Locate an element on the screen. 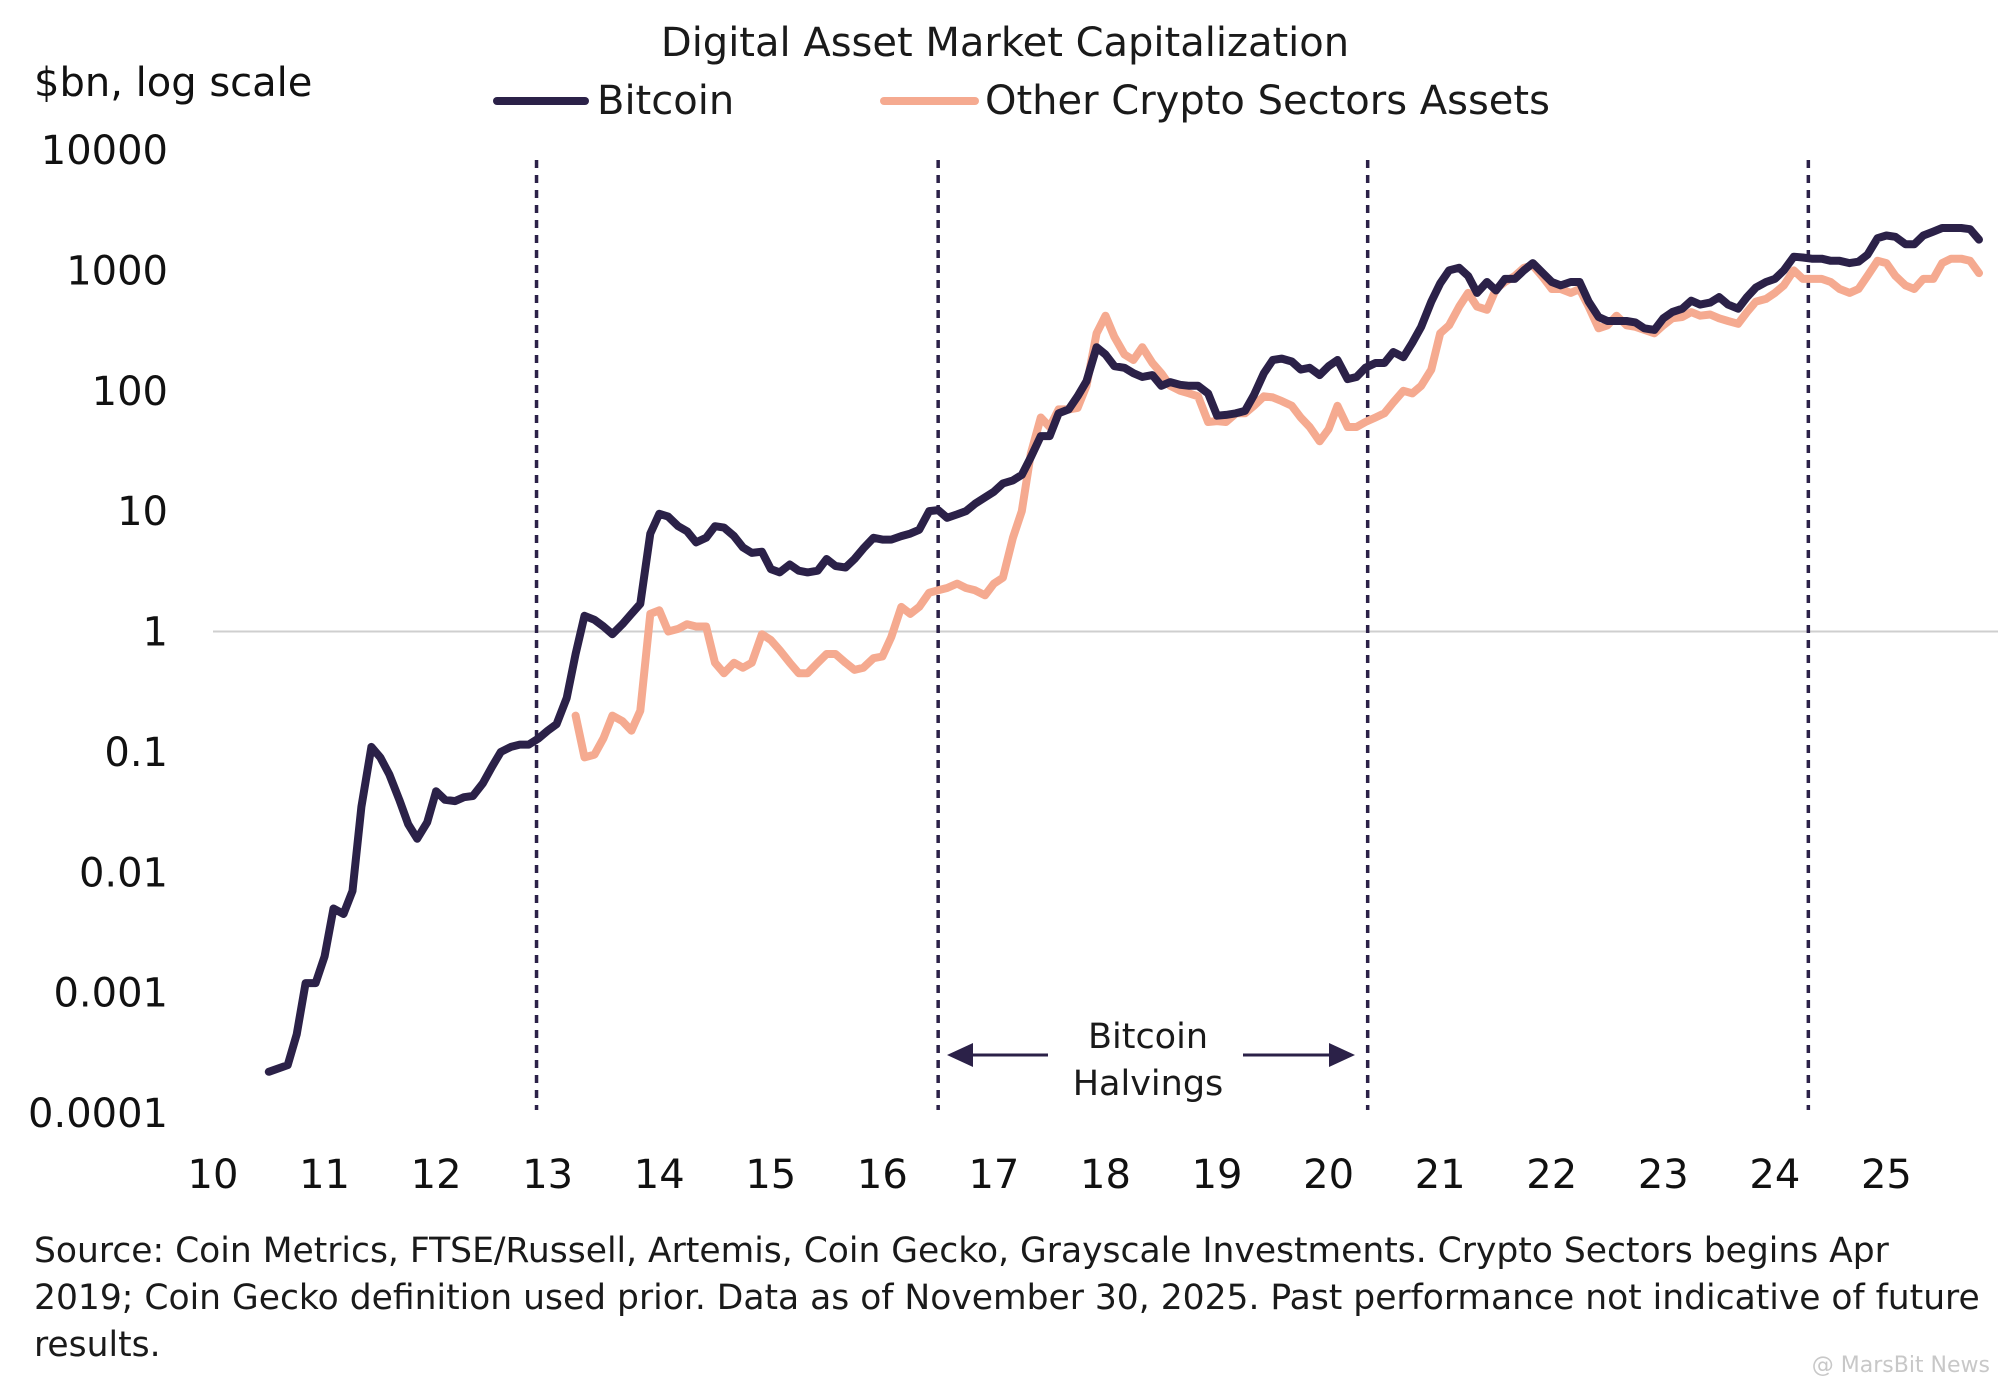 The image size is (2004, 1389). x-tick-label: 25 is located at coordinates (1886, 1175).